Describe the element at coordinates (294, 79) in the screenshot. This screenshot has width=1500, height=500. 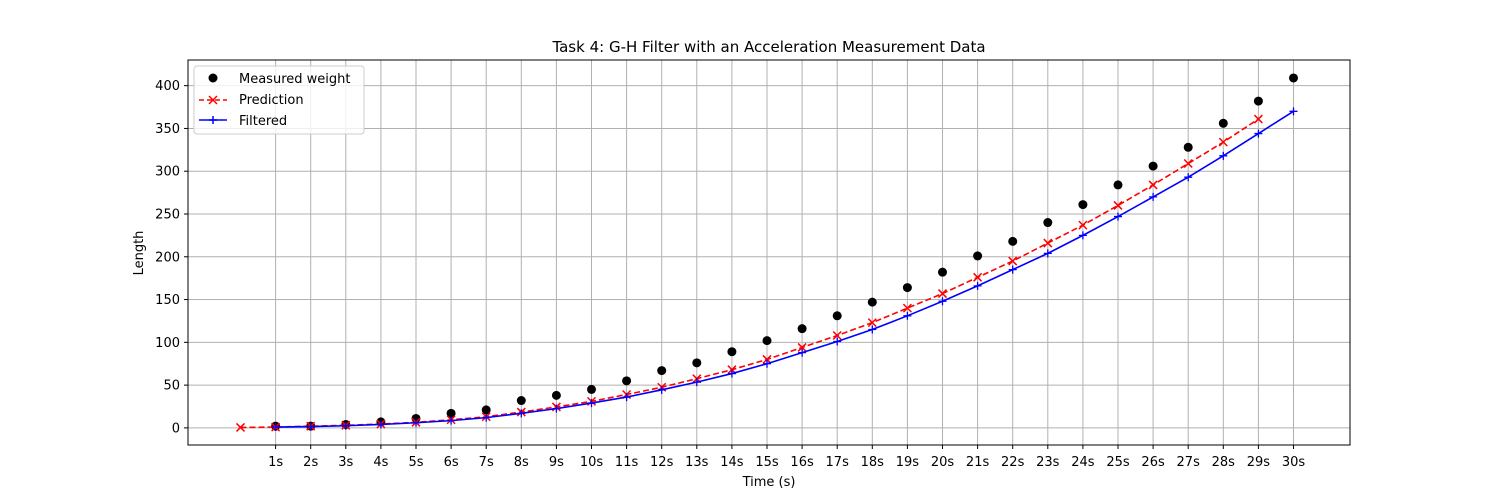
I see `legend-label-measured: Measured weight` at that location.